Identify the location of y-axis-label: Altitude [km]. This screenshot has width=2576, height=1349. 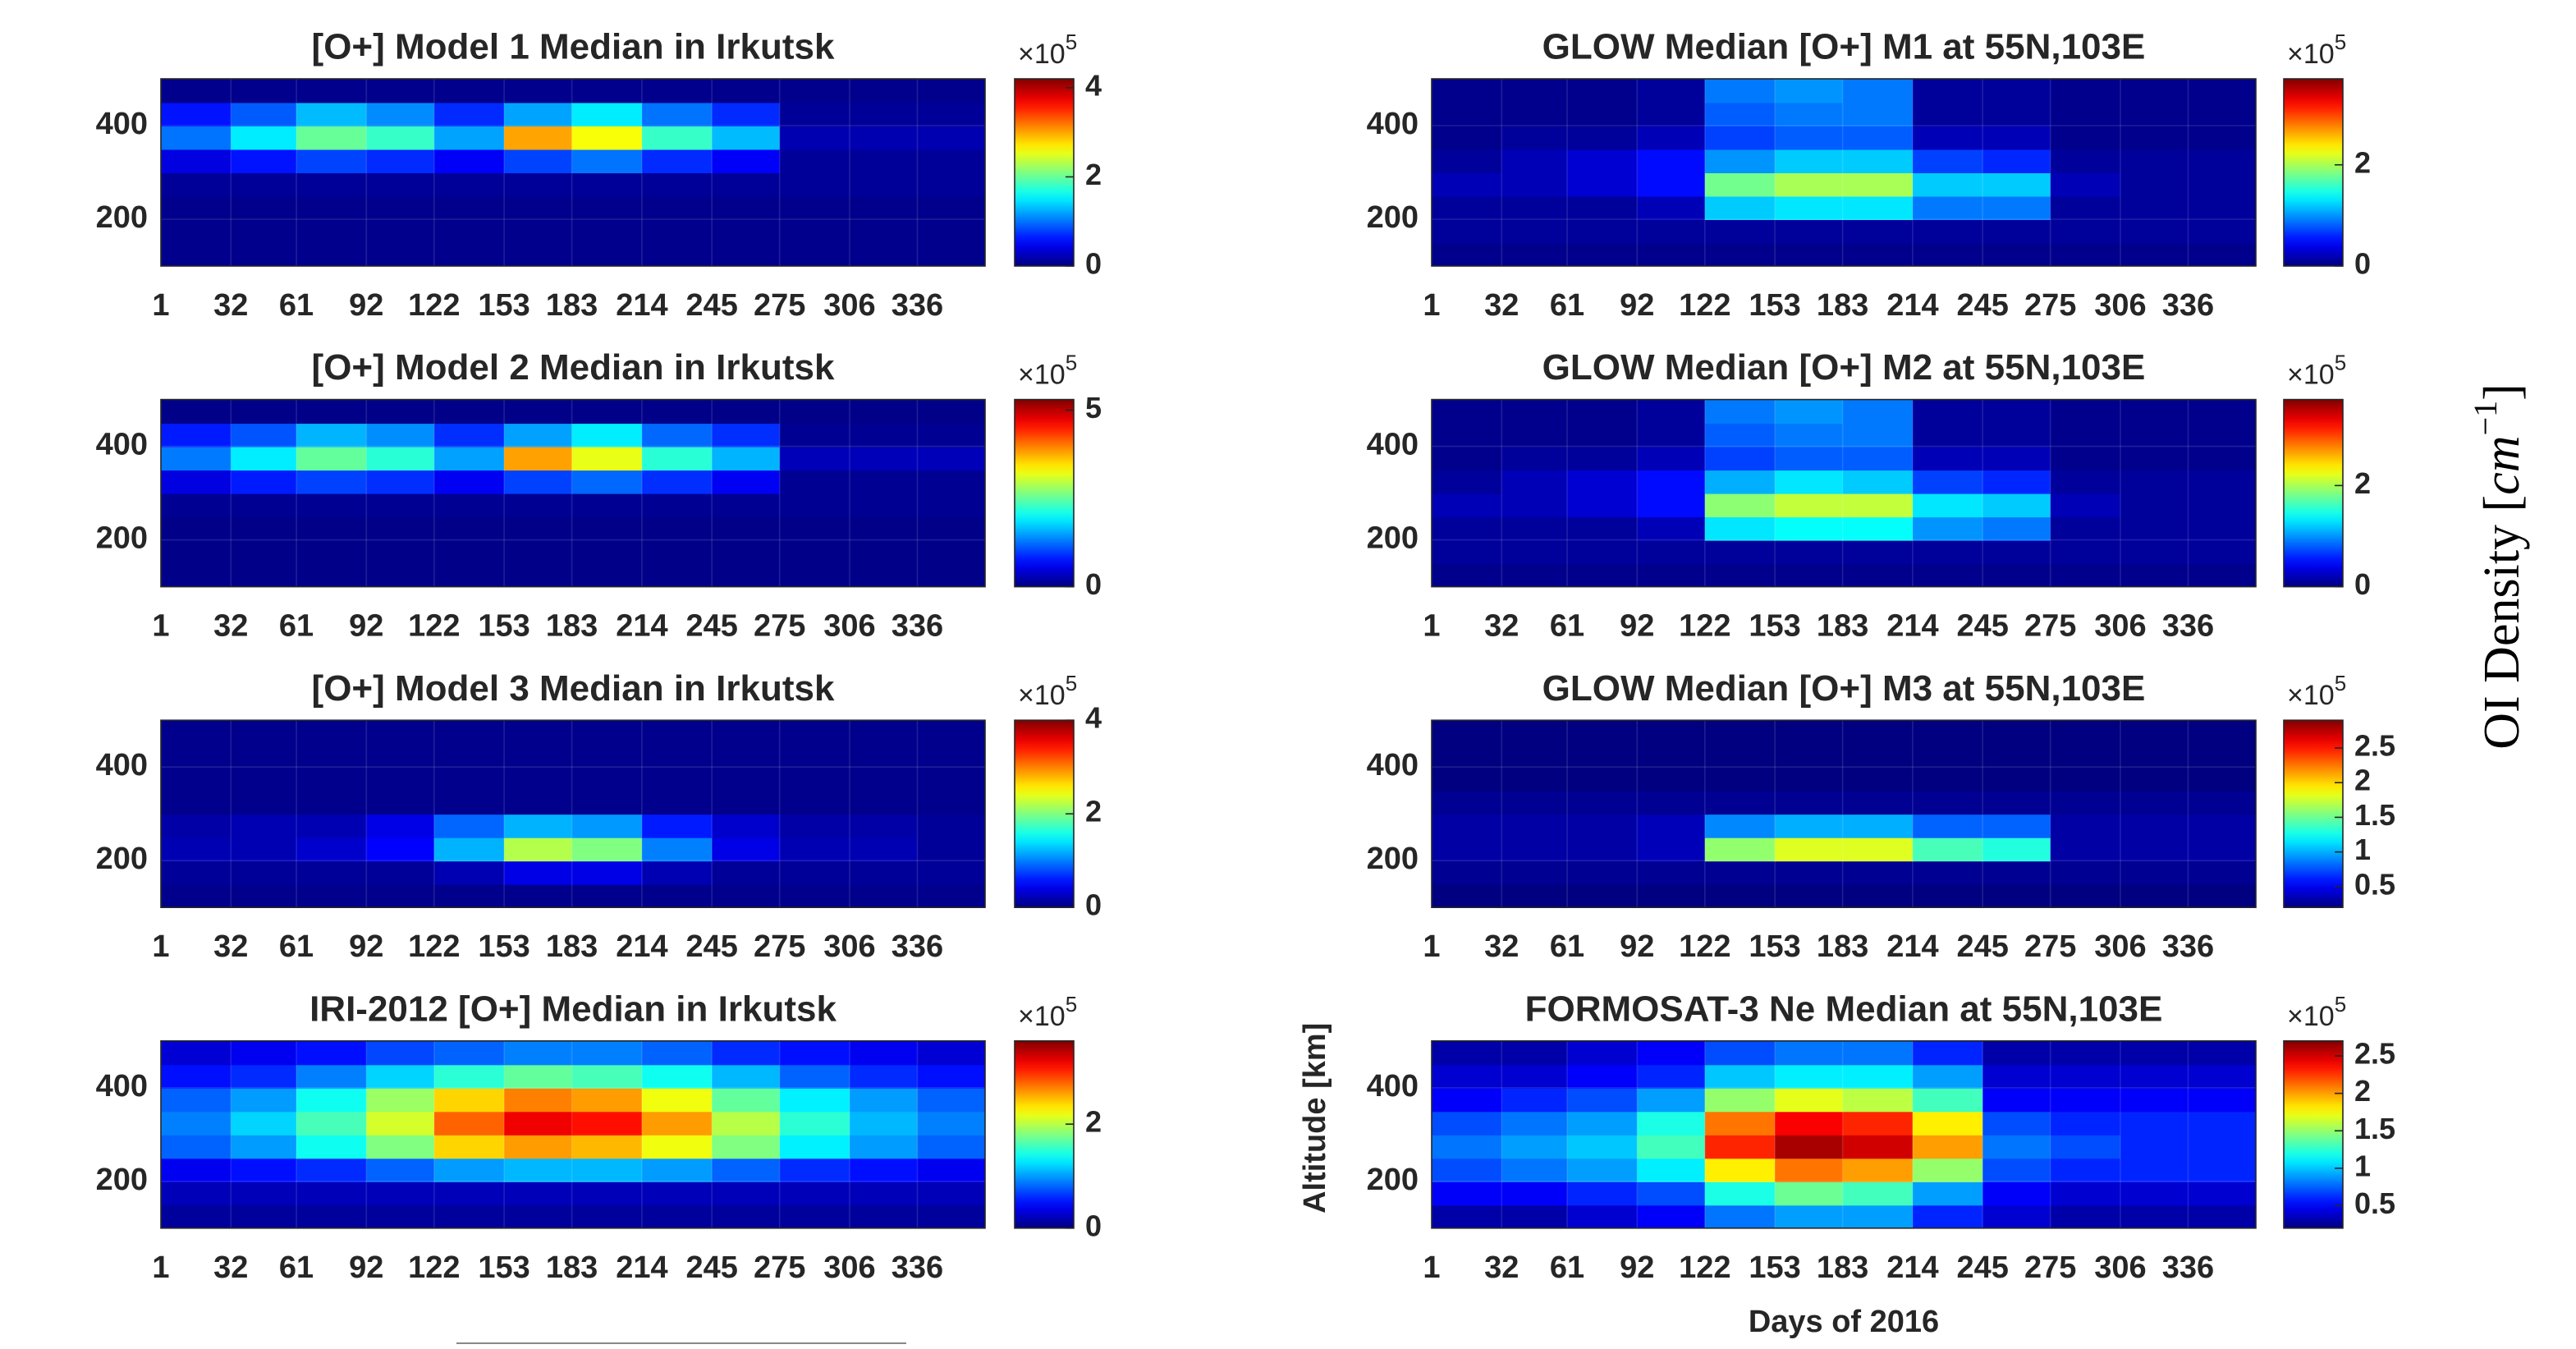
(1315, 1118).